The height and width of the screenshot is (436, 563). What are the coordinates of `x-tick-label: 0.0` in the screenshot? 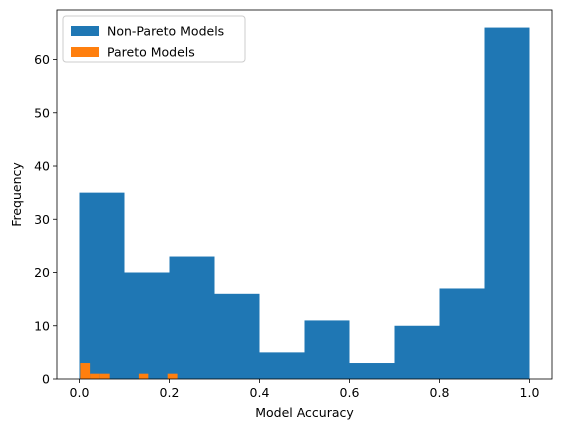 It's located at (80, 392).